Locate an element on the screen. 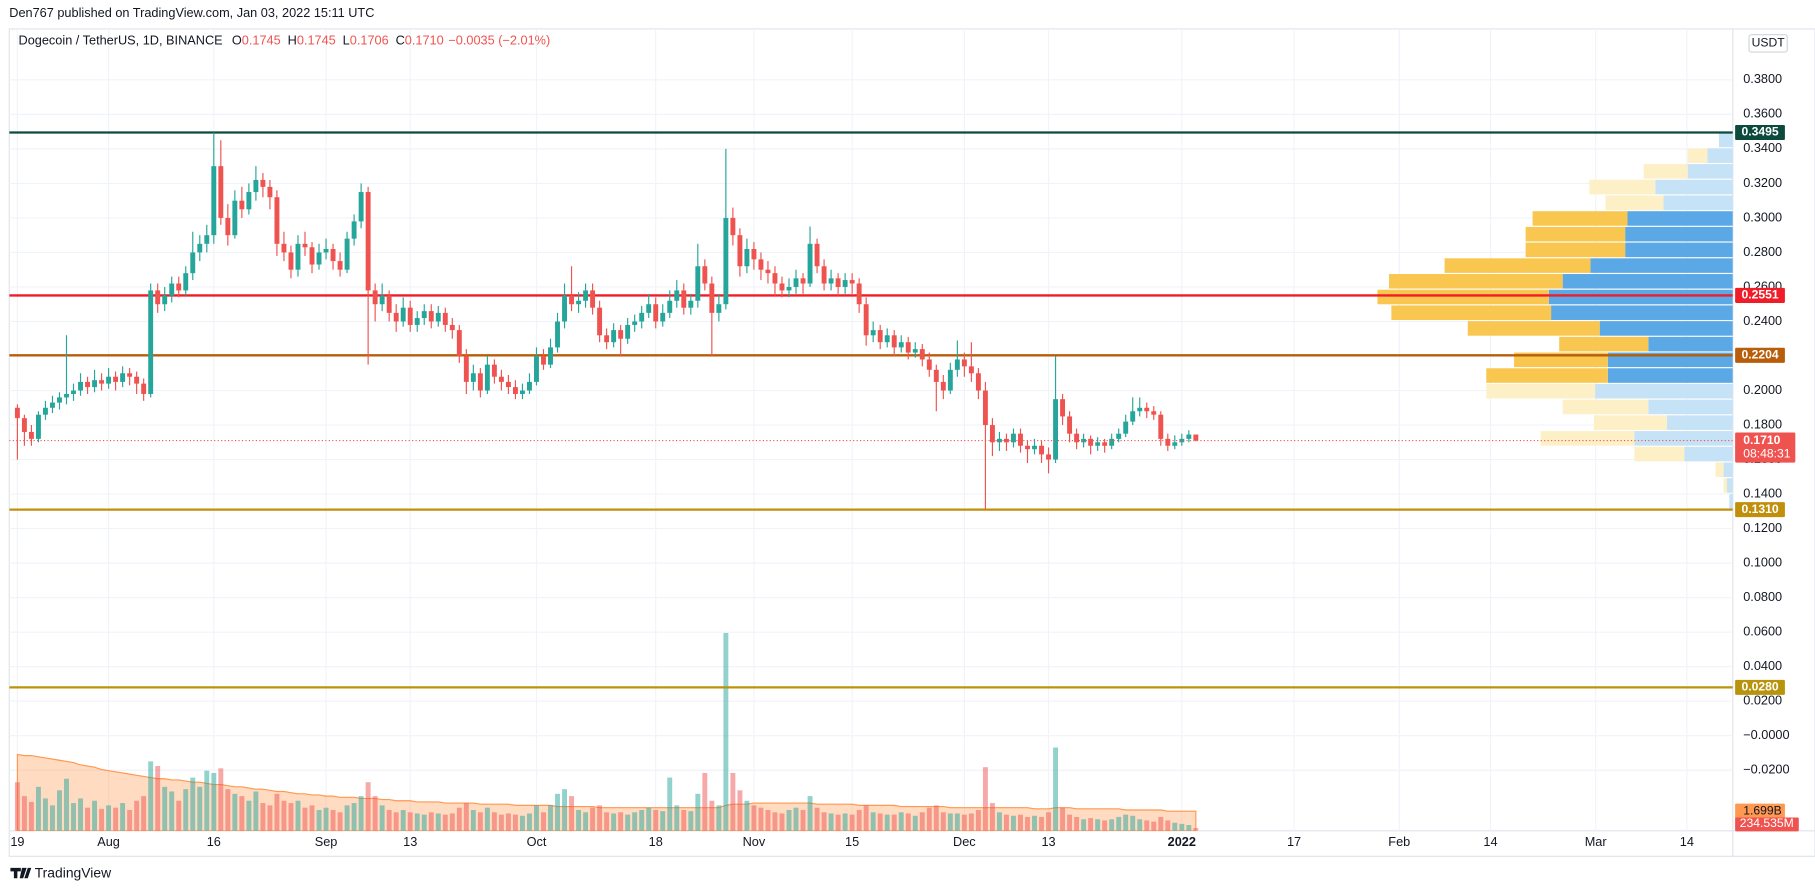 The image size is (1815, 891). volume-ma-label: 1.699B is located at coordinates (1762, 810).